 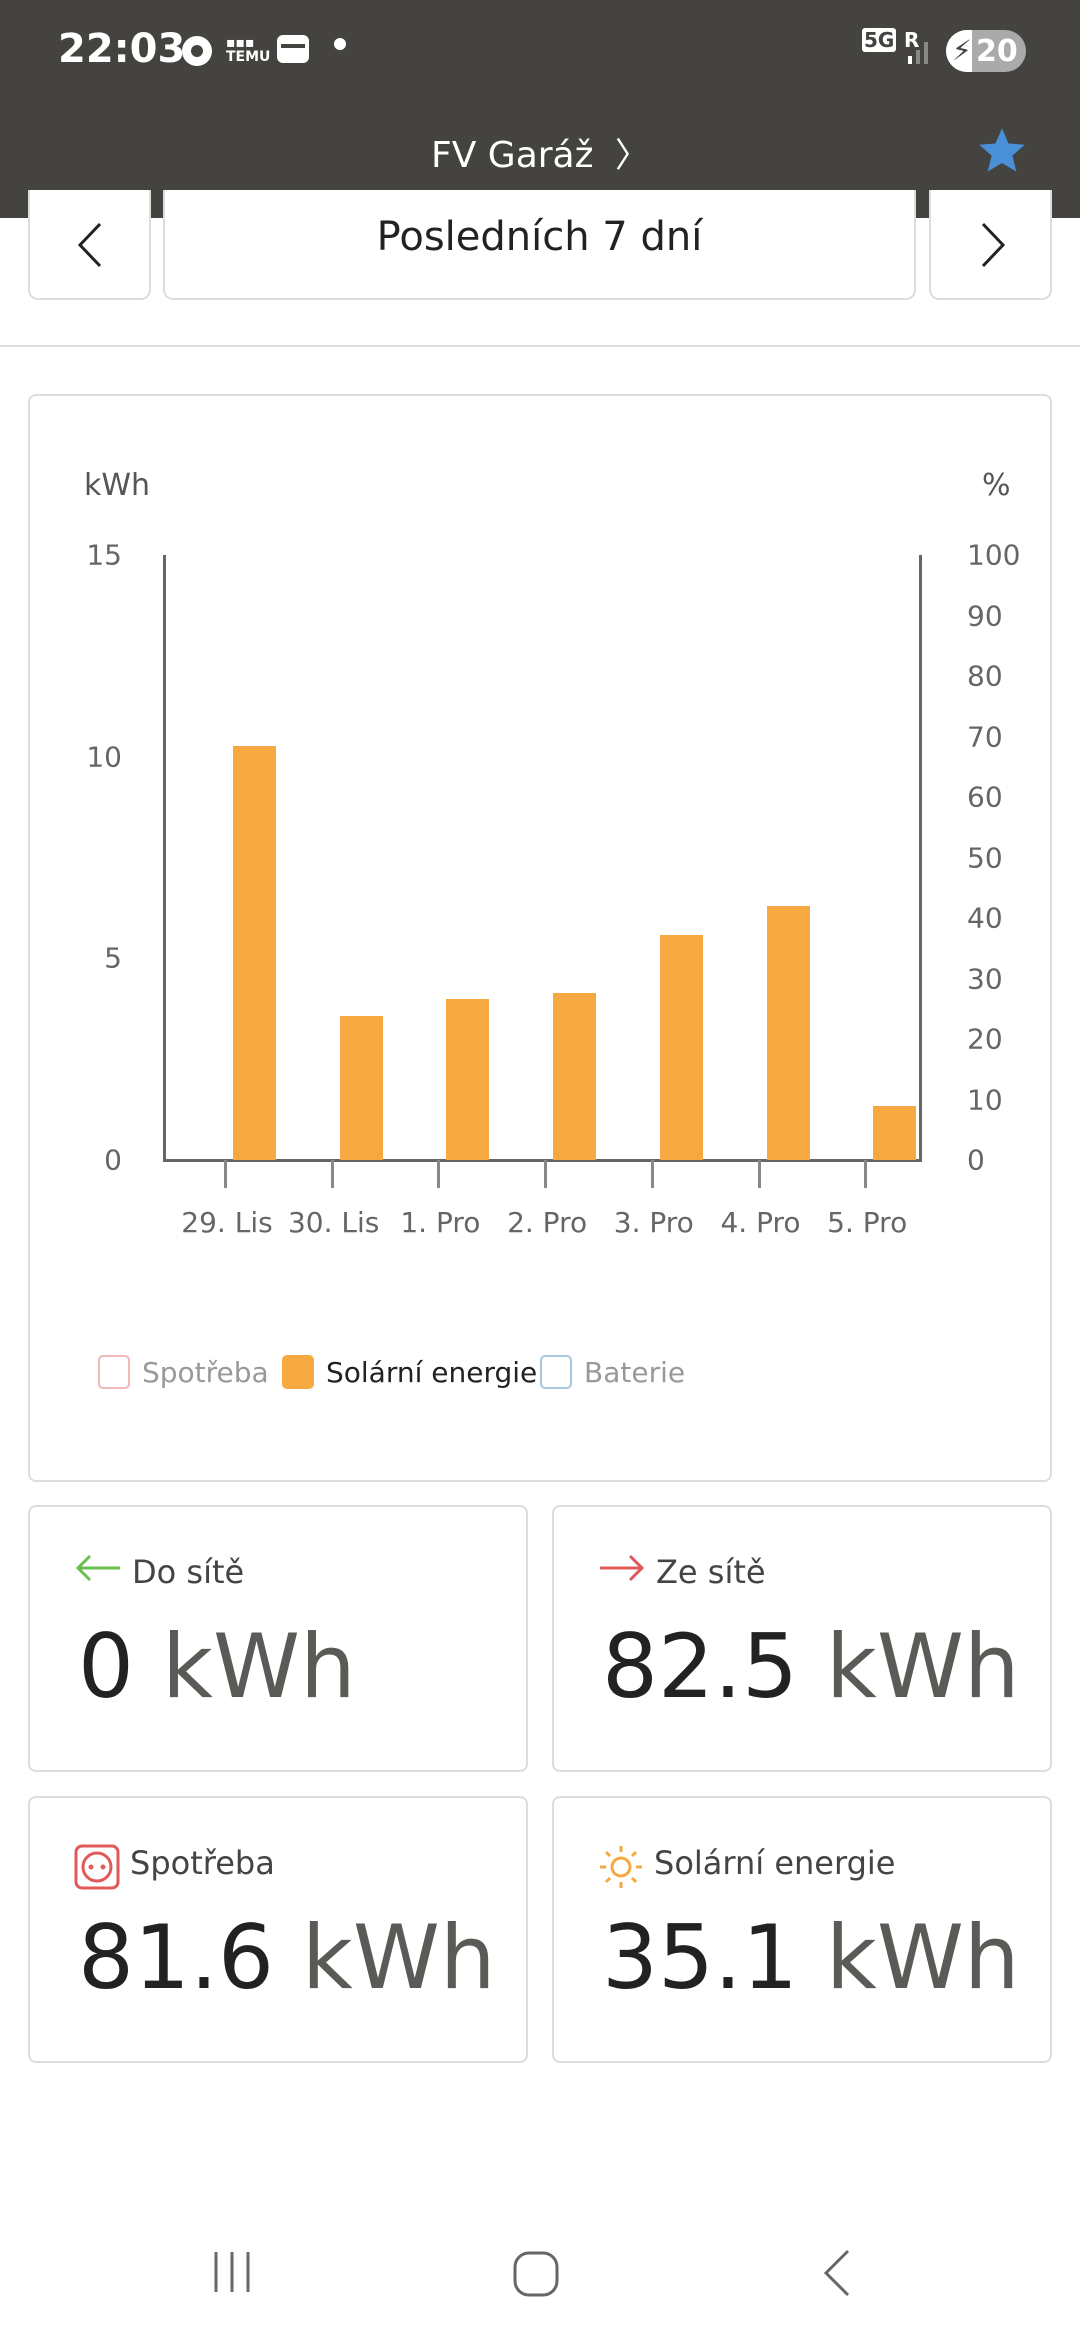 I want to click on wallet-icon, so click(x=293, y=49).